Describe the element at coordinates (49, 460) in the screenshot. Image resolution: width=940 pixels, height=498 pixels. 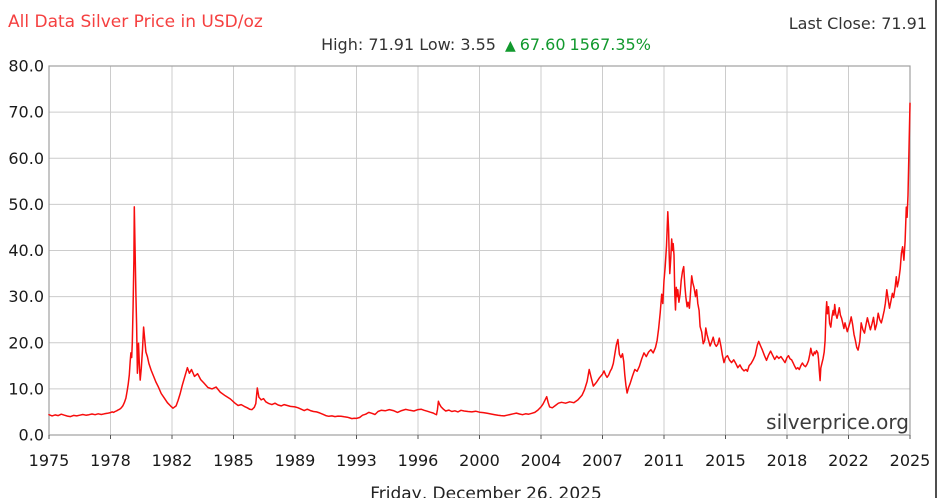
I see `svg-text: 1975` at that location.